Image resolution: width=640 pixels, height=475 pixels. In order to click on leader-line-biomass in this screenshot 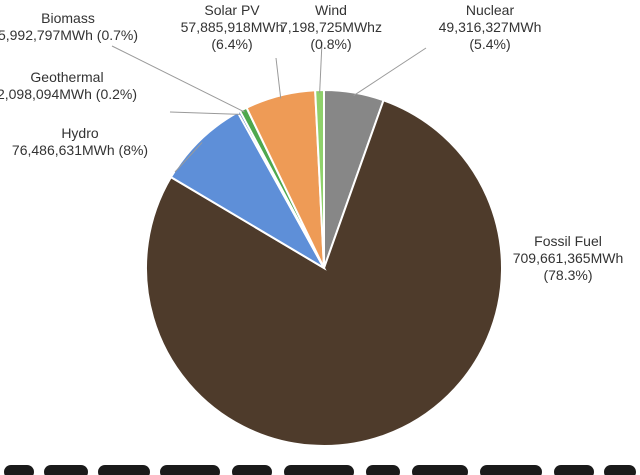, I will do `click(178, 79)`.